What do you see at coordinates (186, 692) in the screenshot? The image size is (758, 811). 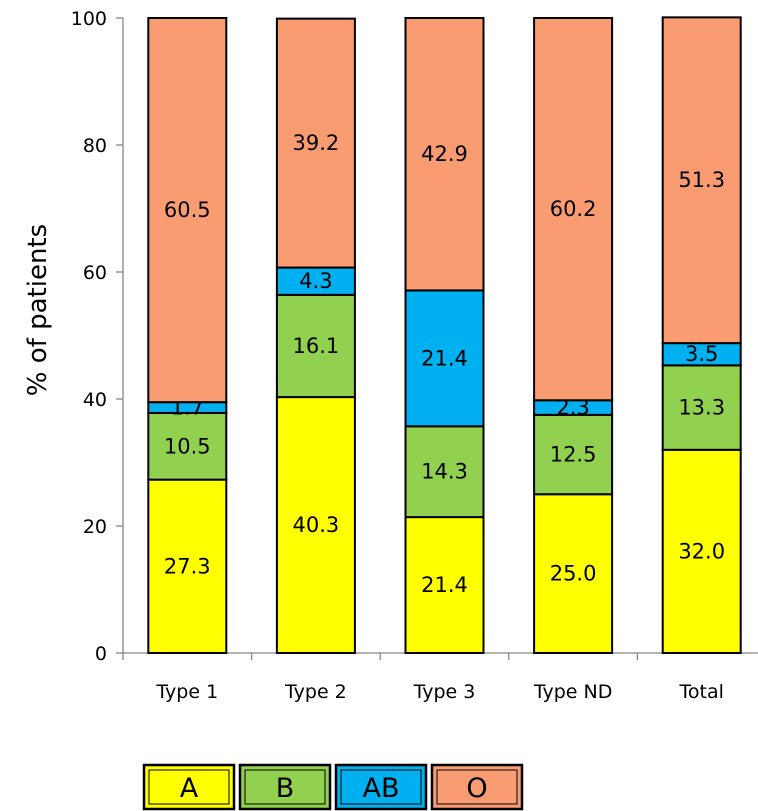 I see `x-tick-label: Type 1` at bounding box center [186, 692].